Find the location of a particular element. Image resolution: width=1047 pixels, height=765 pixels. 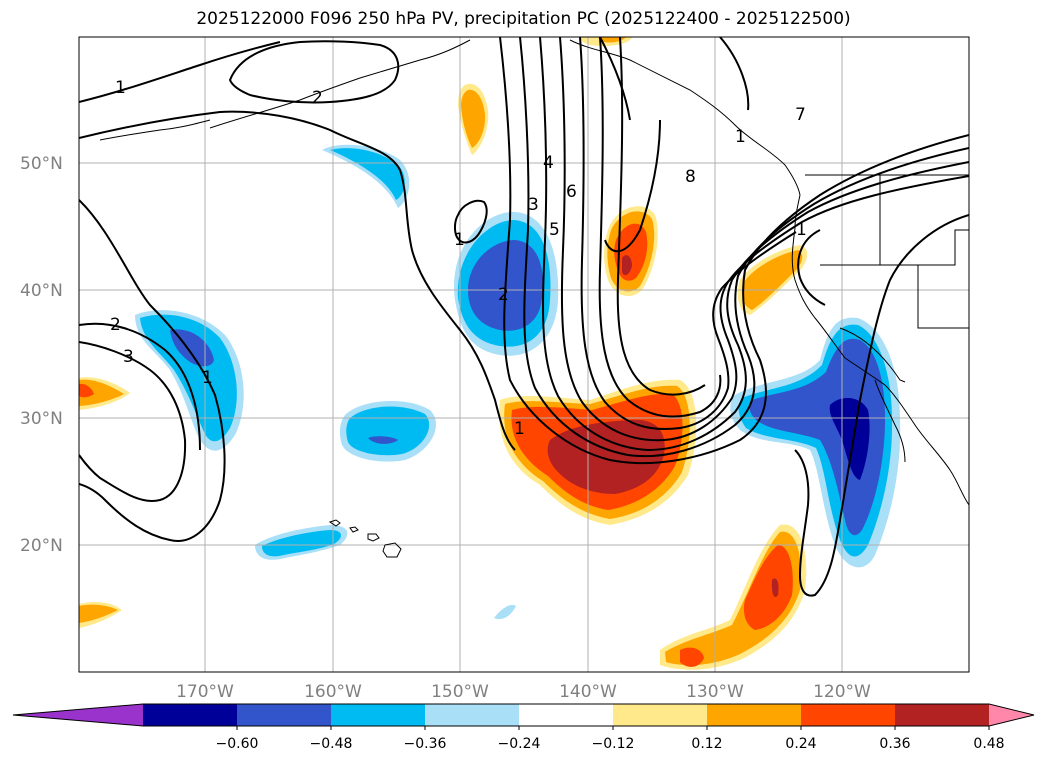

colorbar-tick-label: 0.36 is located at coordinates (894, 744).